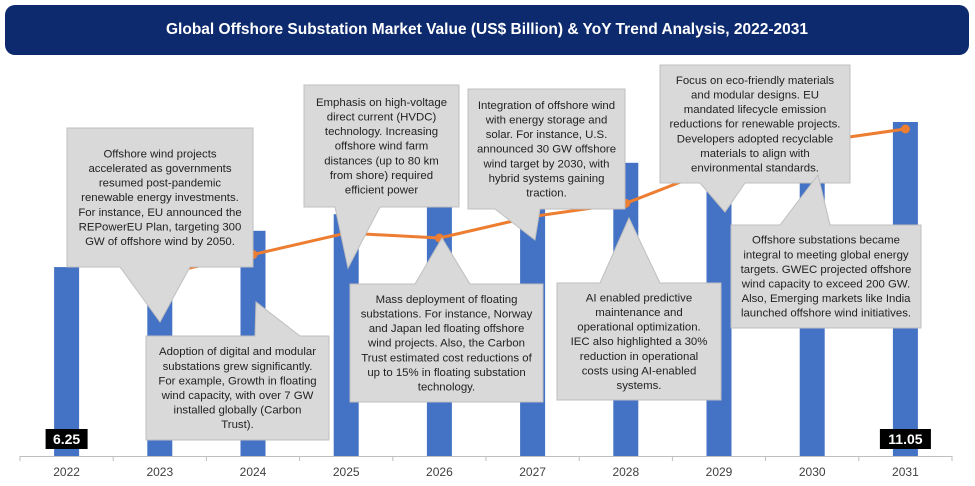  Describe the element at coordinates (546, 194) in the screenshot. I see `callout-line: traction.` at that location.